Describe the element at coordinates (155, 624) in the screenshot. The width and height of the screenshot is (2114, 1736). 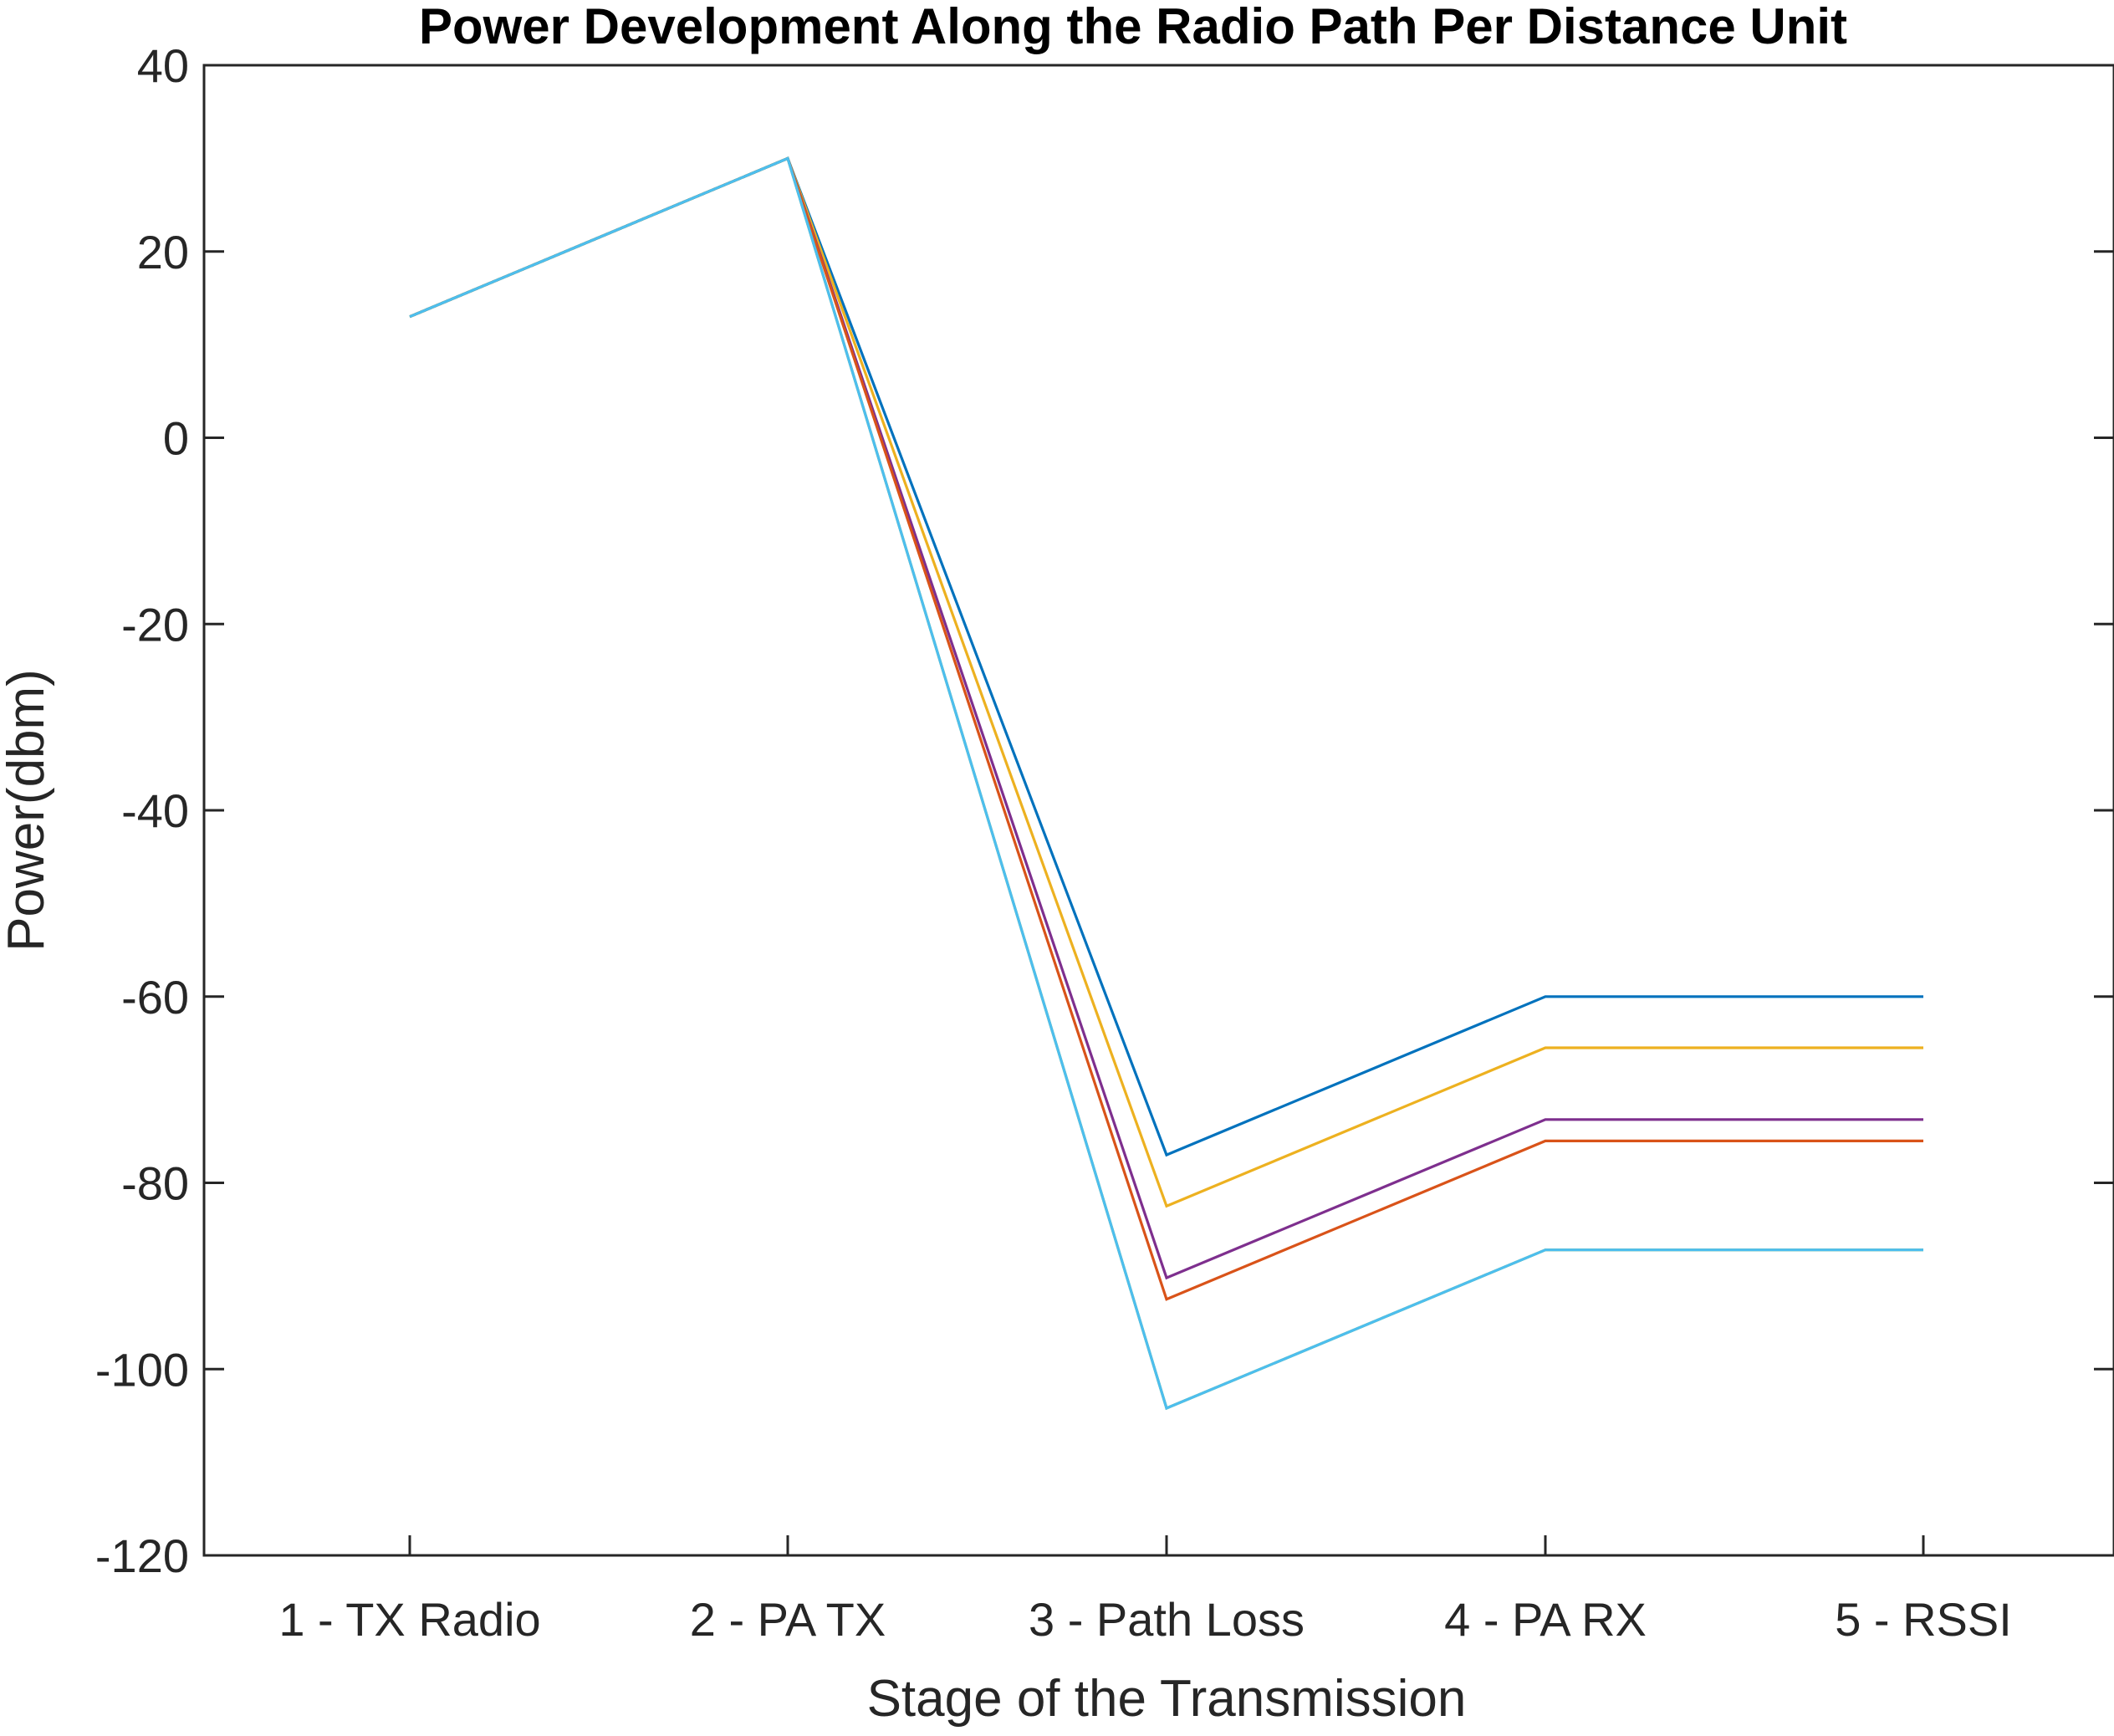
I see `y-tick-label: -20` at that location.